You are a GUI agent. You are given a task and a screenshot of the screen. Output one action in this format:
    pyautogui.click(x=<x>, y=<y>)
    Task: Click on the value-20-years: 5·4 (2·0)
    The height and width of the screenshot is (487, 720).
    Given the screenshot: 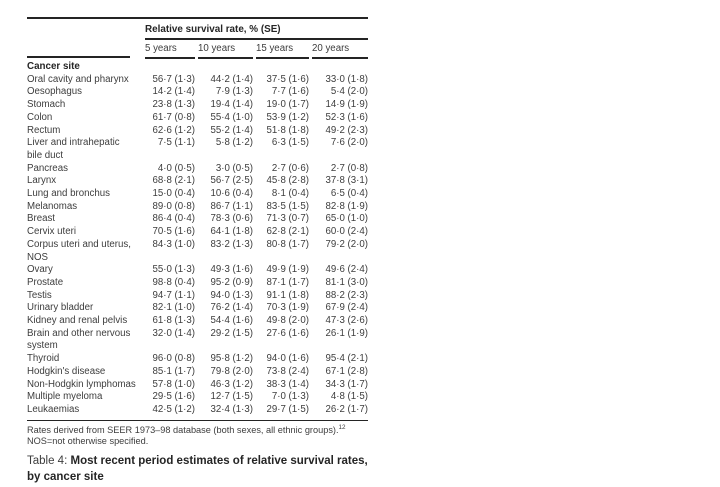 What is the action you would take?
    pyautogui.click(x=349, y=92)
    